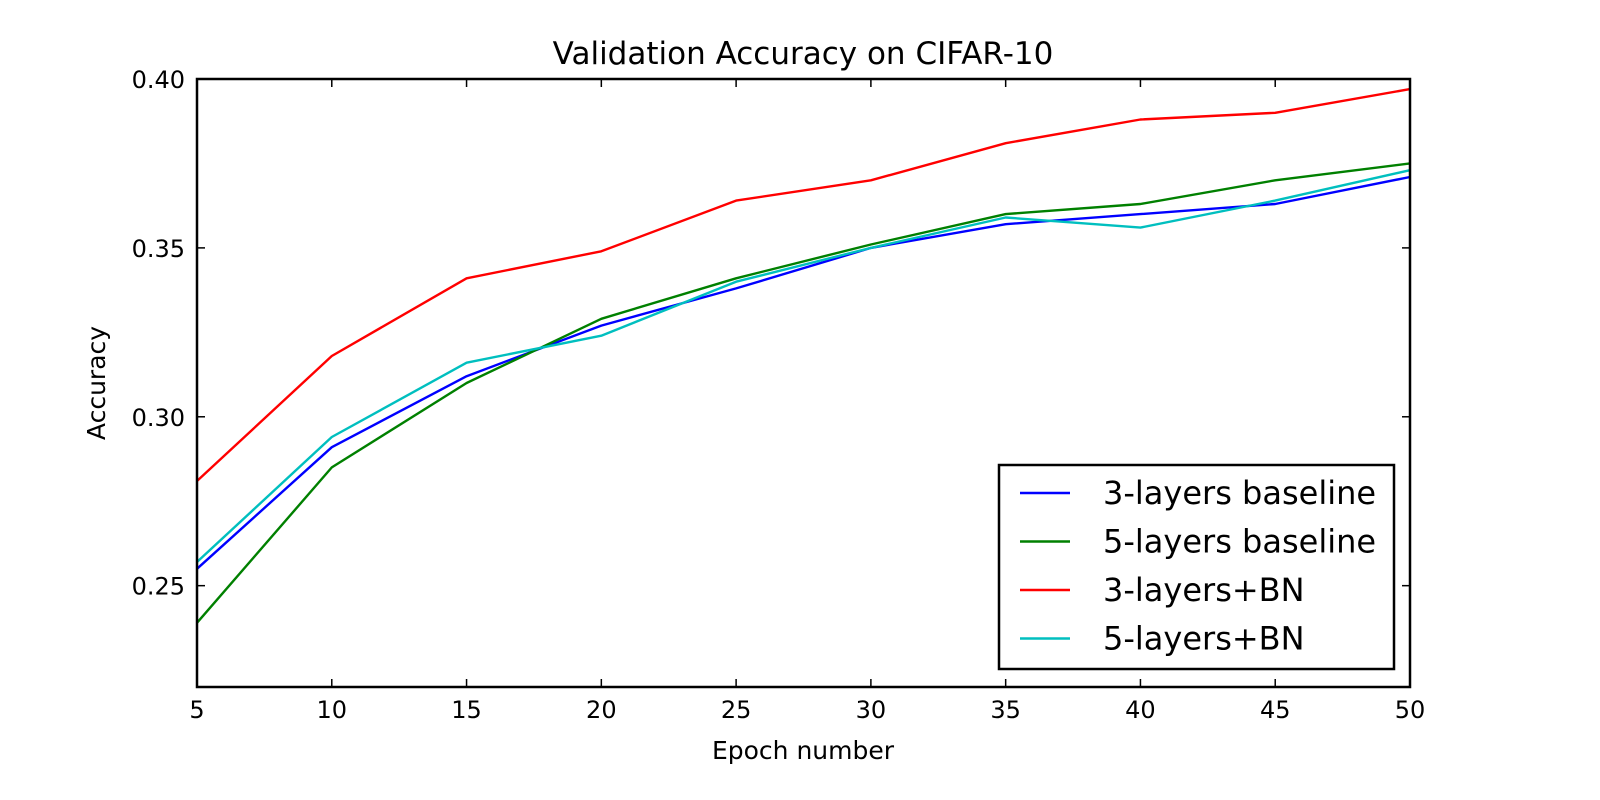  What do you see at coordinates (1204, 639) in the screenshot?
I see `legend-label: 5-layers+BN` at bounding box center [1204, 639].